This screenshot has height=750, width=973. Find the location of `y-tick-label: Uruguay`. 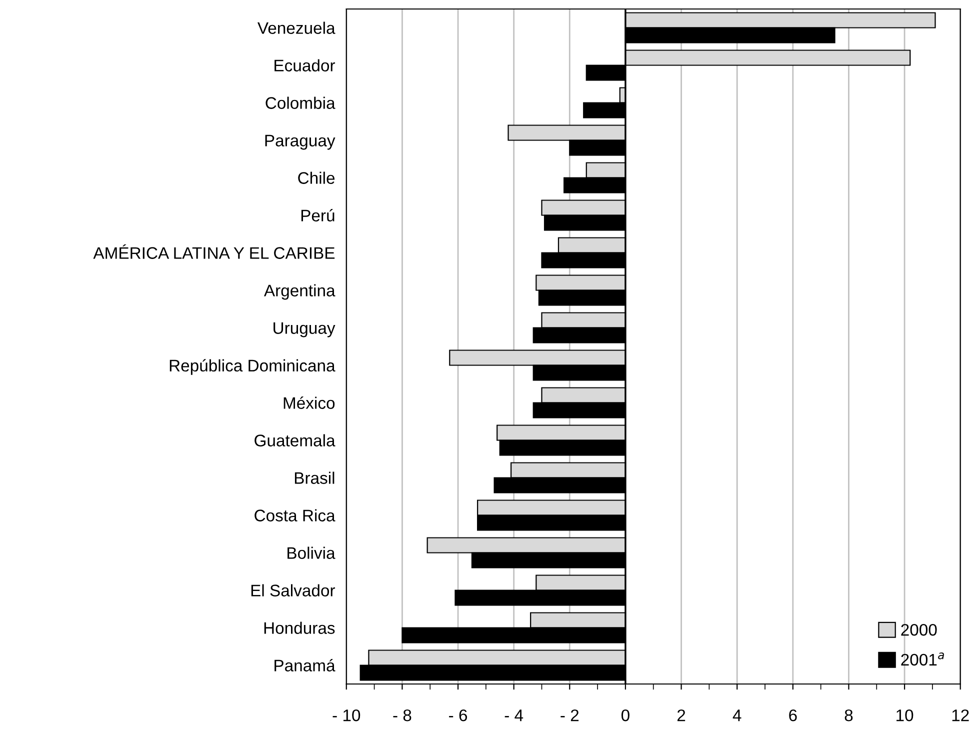

y-tick-label: Uruguay is located at coordinates (305, 330).